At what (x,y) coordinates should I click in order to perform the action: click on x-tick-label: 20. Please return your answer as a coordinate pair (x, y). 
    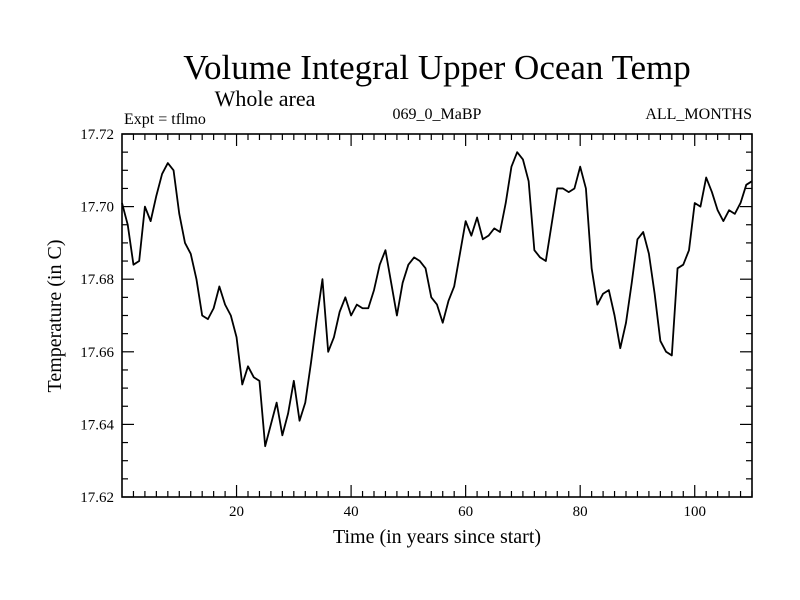
    Looking at the image, I should click on (236, 512).